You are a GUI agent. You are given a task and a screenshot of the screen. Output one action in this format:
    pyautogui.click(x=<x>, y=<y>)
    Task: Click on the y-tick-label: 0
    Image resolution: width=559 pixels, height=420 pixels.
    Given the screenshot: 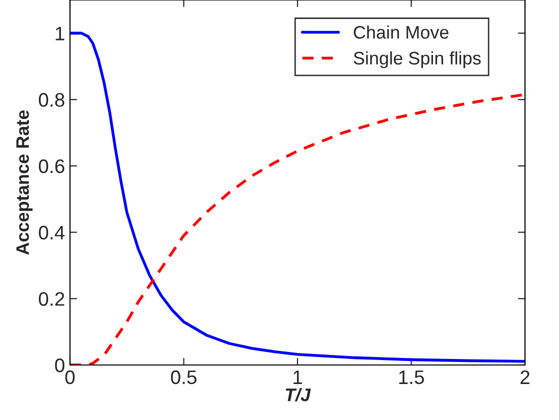 What is the action you would take?
    pyautogui.click(x=59, y=365)
    